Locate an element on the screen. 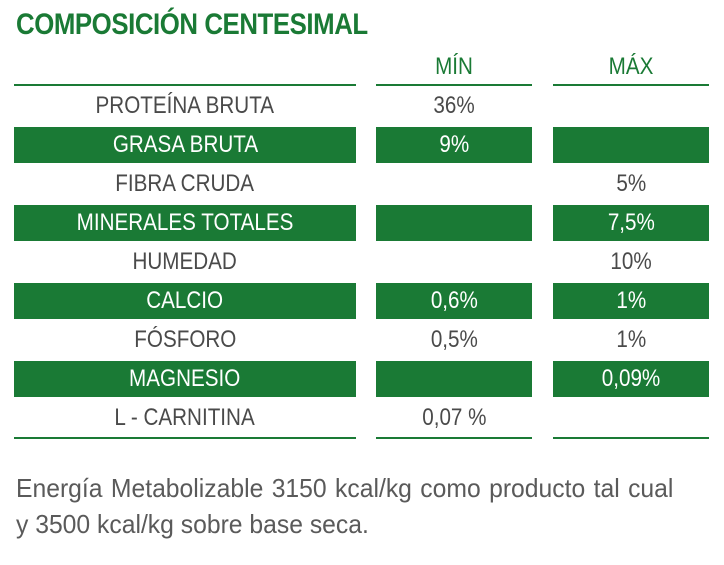 This screenshot has width=724, height=565. row-label-text: CALCIO is located at coordinates (185, 300).